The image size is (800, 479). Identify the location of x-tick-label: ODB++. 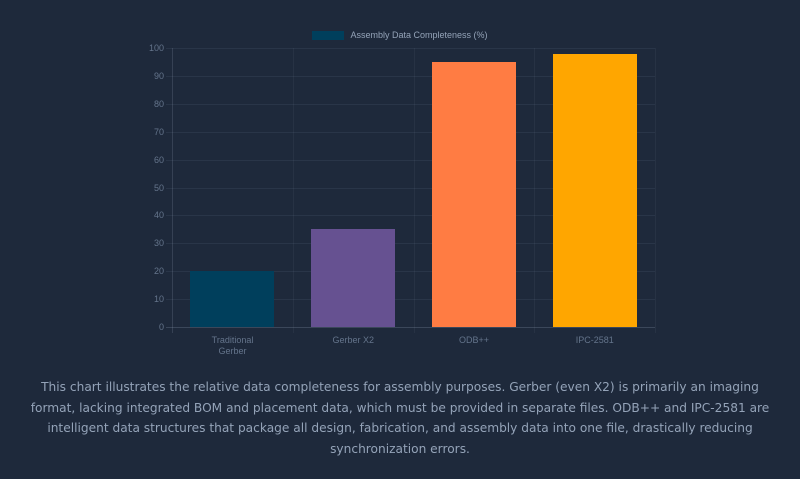
(473, 340).